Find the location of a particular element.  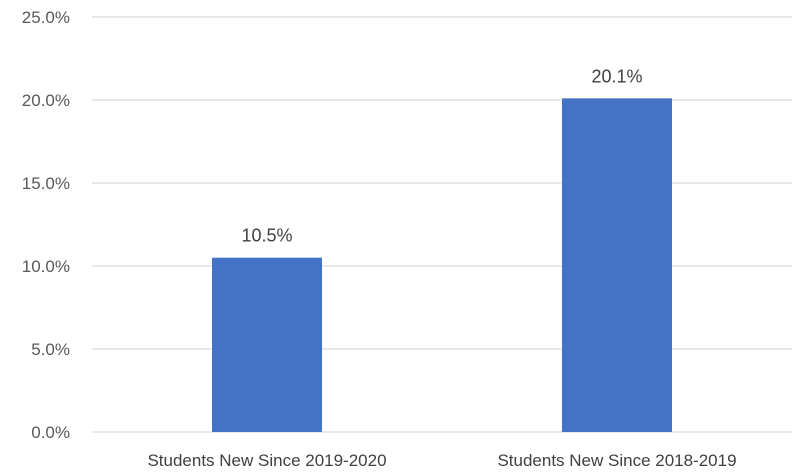

x-category-label: Students New Since 2019-2020 is located at coordinates (266, 460).